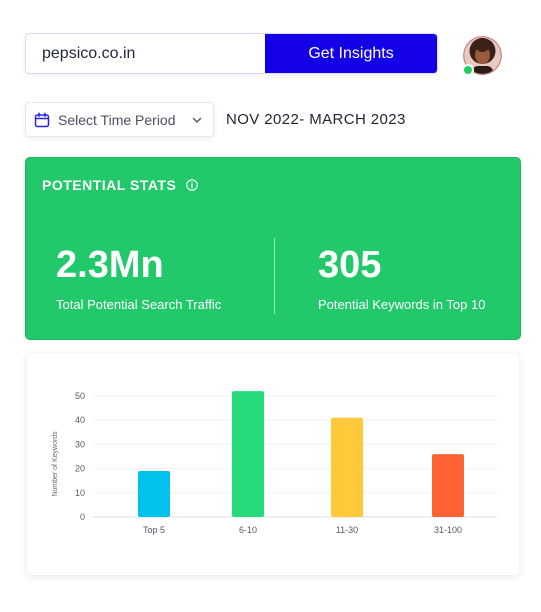 The height and width of the screenshot is (612, 541). I want to click on time-period-select-label: Select Time Period, so click(117, 119).